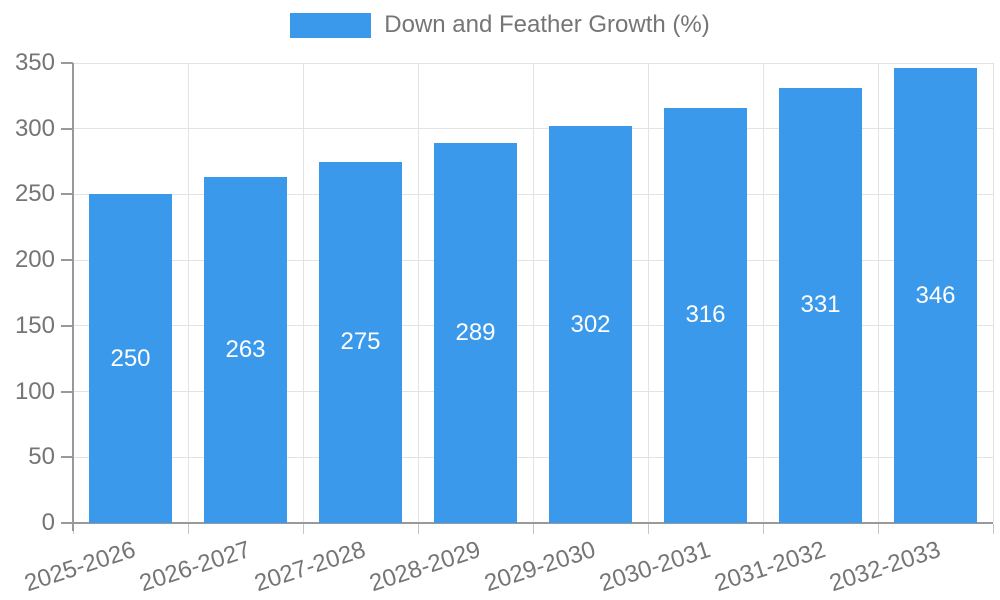 The height and width of the screenshot is (600, 1000). I want to click on x-axis-tick-label: 2025-2026, so click(80, 567).